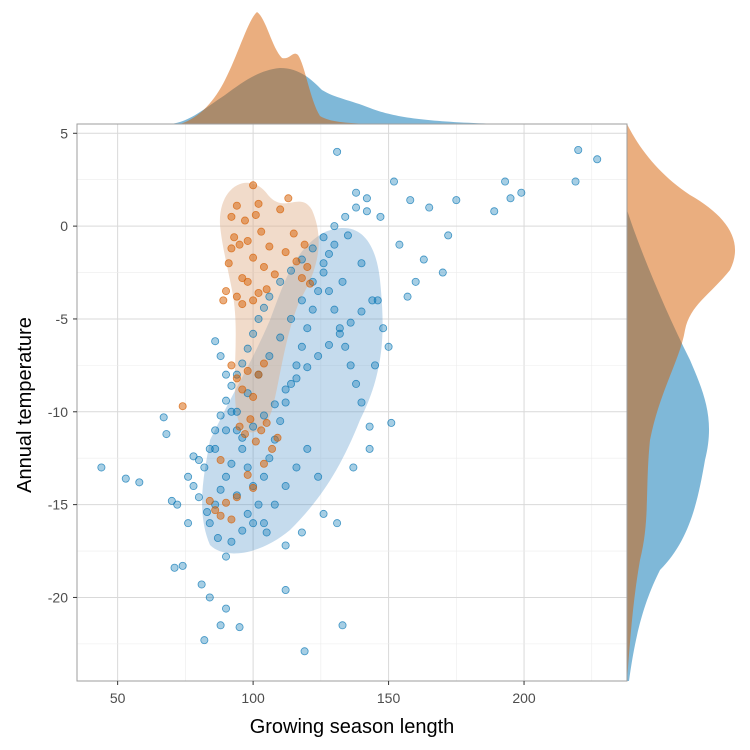 This screenshot has width=750, height=750. What do you see at coordinates (356, 96) in the screenshot?
I see `top-density-blue` at bounding box center [356, 96].